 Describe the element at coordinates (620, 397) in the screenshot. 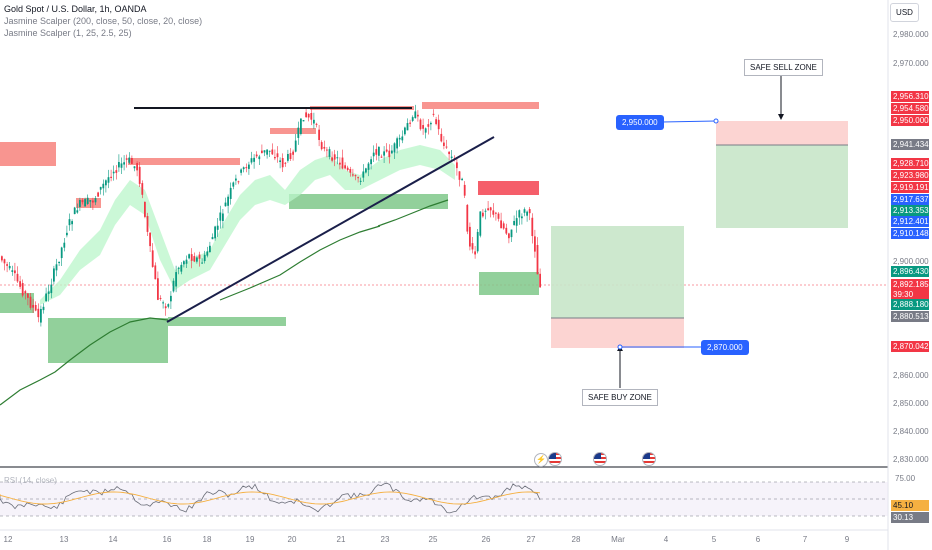

I see `buy-zone-callout: SAFE BUY ZONE` at that location.